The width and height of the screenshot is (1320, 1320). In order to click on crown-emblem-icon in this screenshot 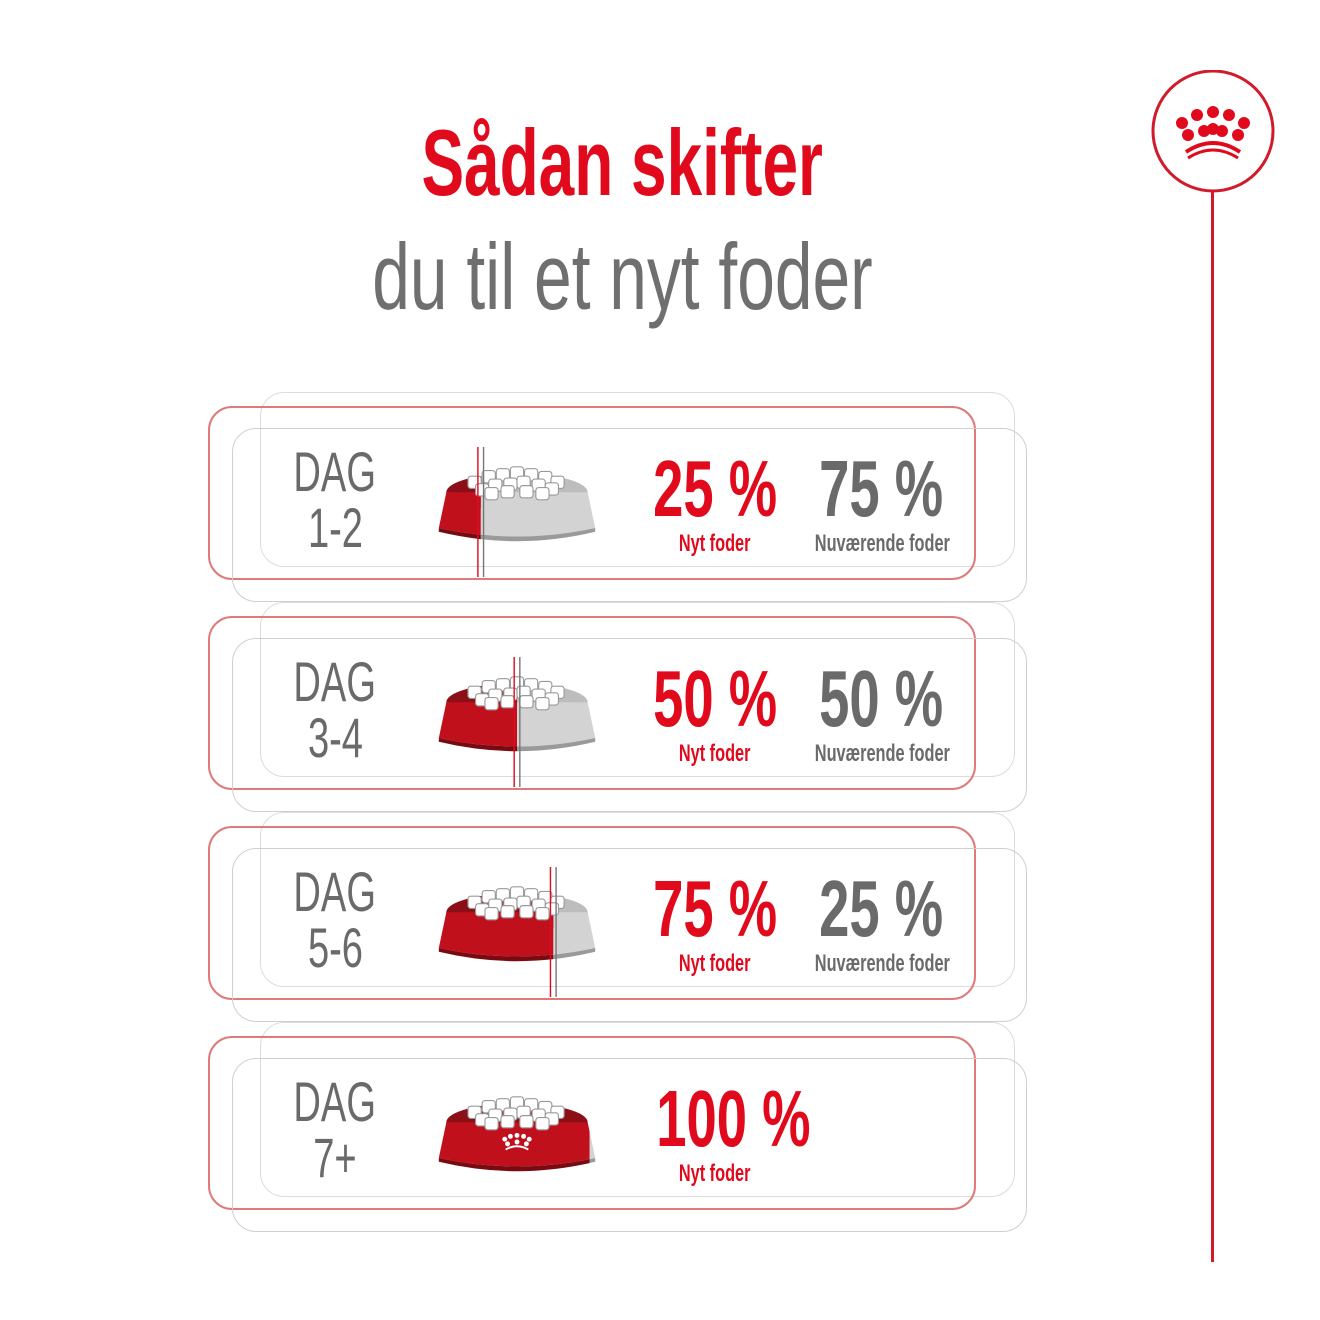, I will do `click(517, 1141)`.